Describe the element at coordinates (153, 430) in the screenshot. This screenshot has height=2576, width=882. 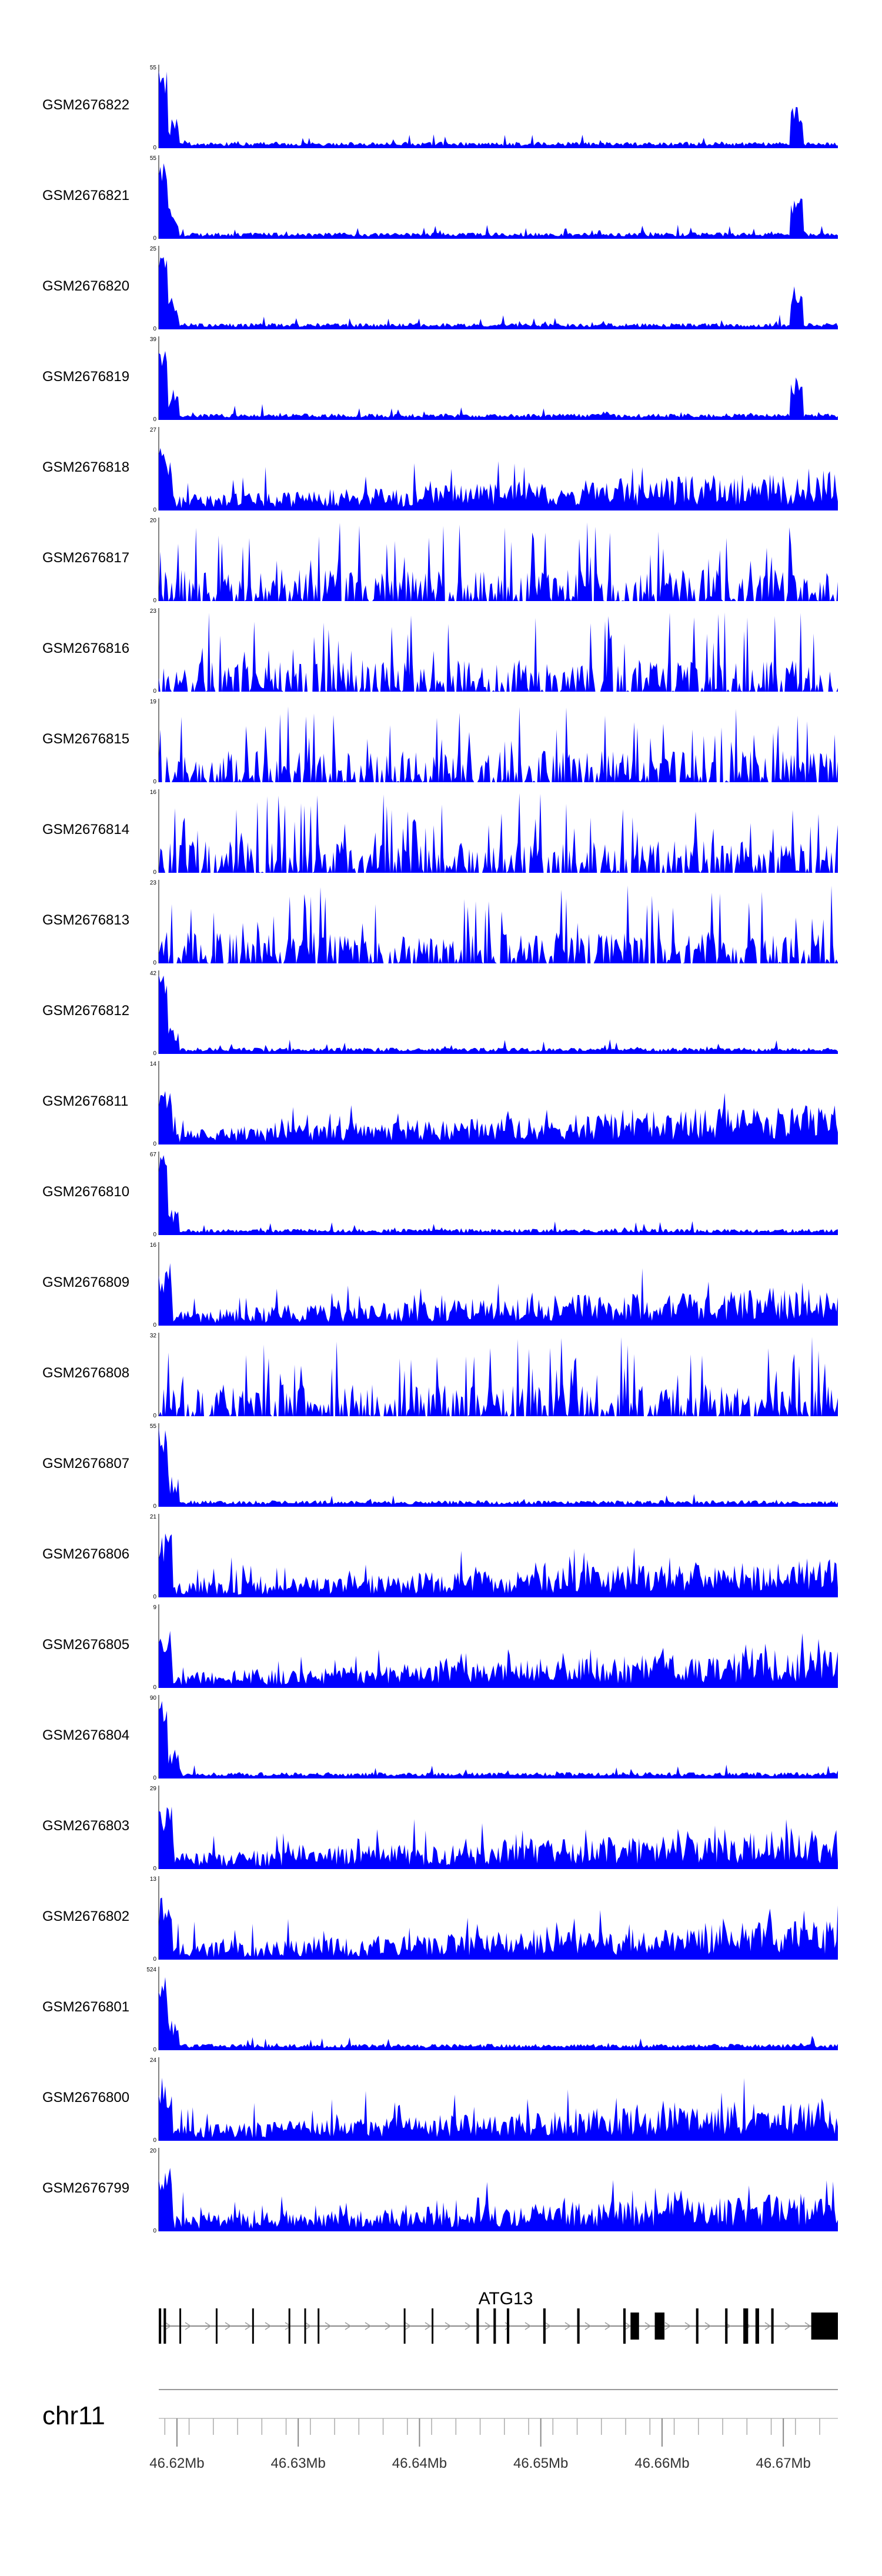
I see `track-ymax-label: 27` at that location.